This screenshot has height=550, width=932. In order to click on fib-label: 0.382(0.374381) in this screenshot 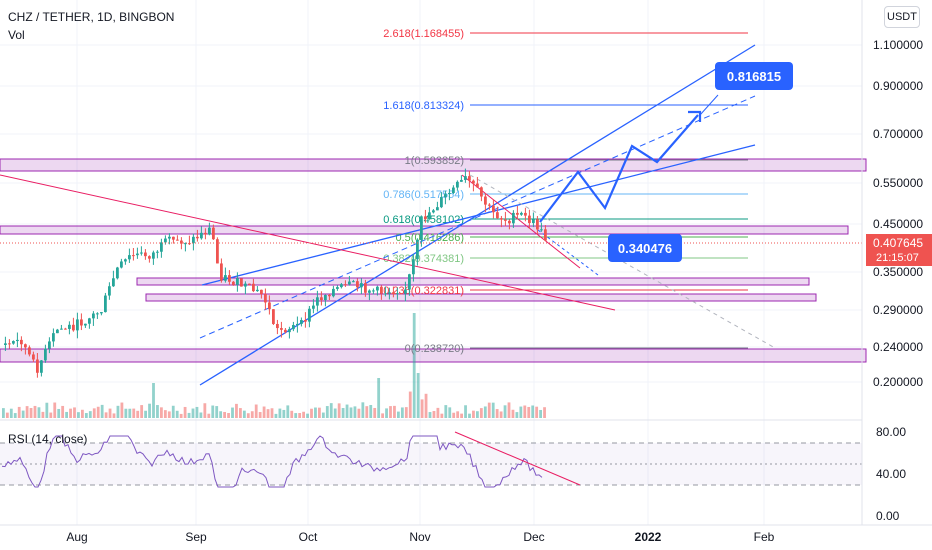, I will do `click(423, 259)`.